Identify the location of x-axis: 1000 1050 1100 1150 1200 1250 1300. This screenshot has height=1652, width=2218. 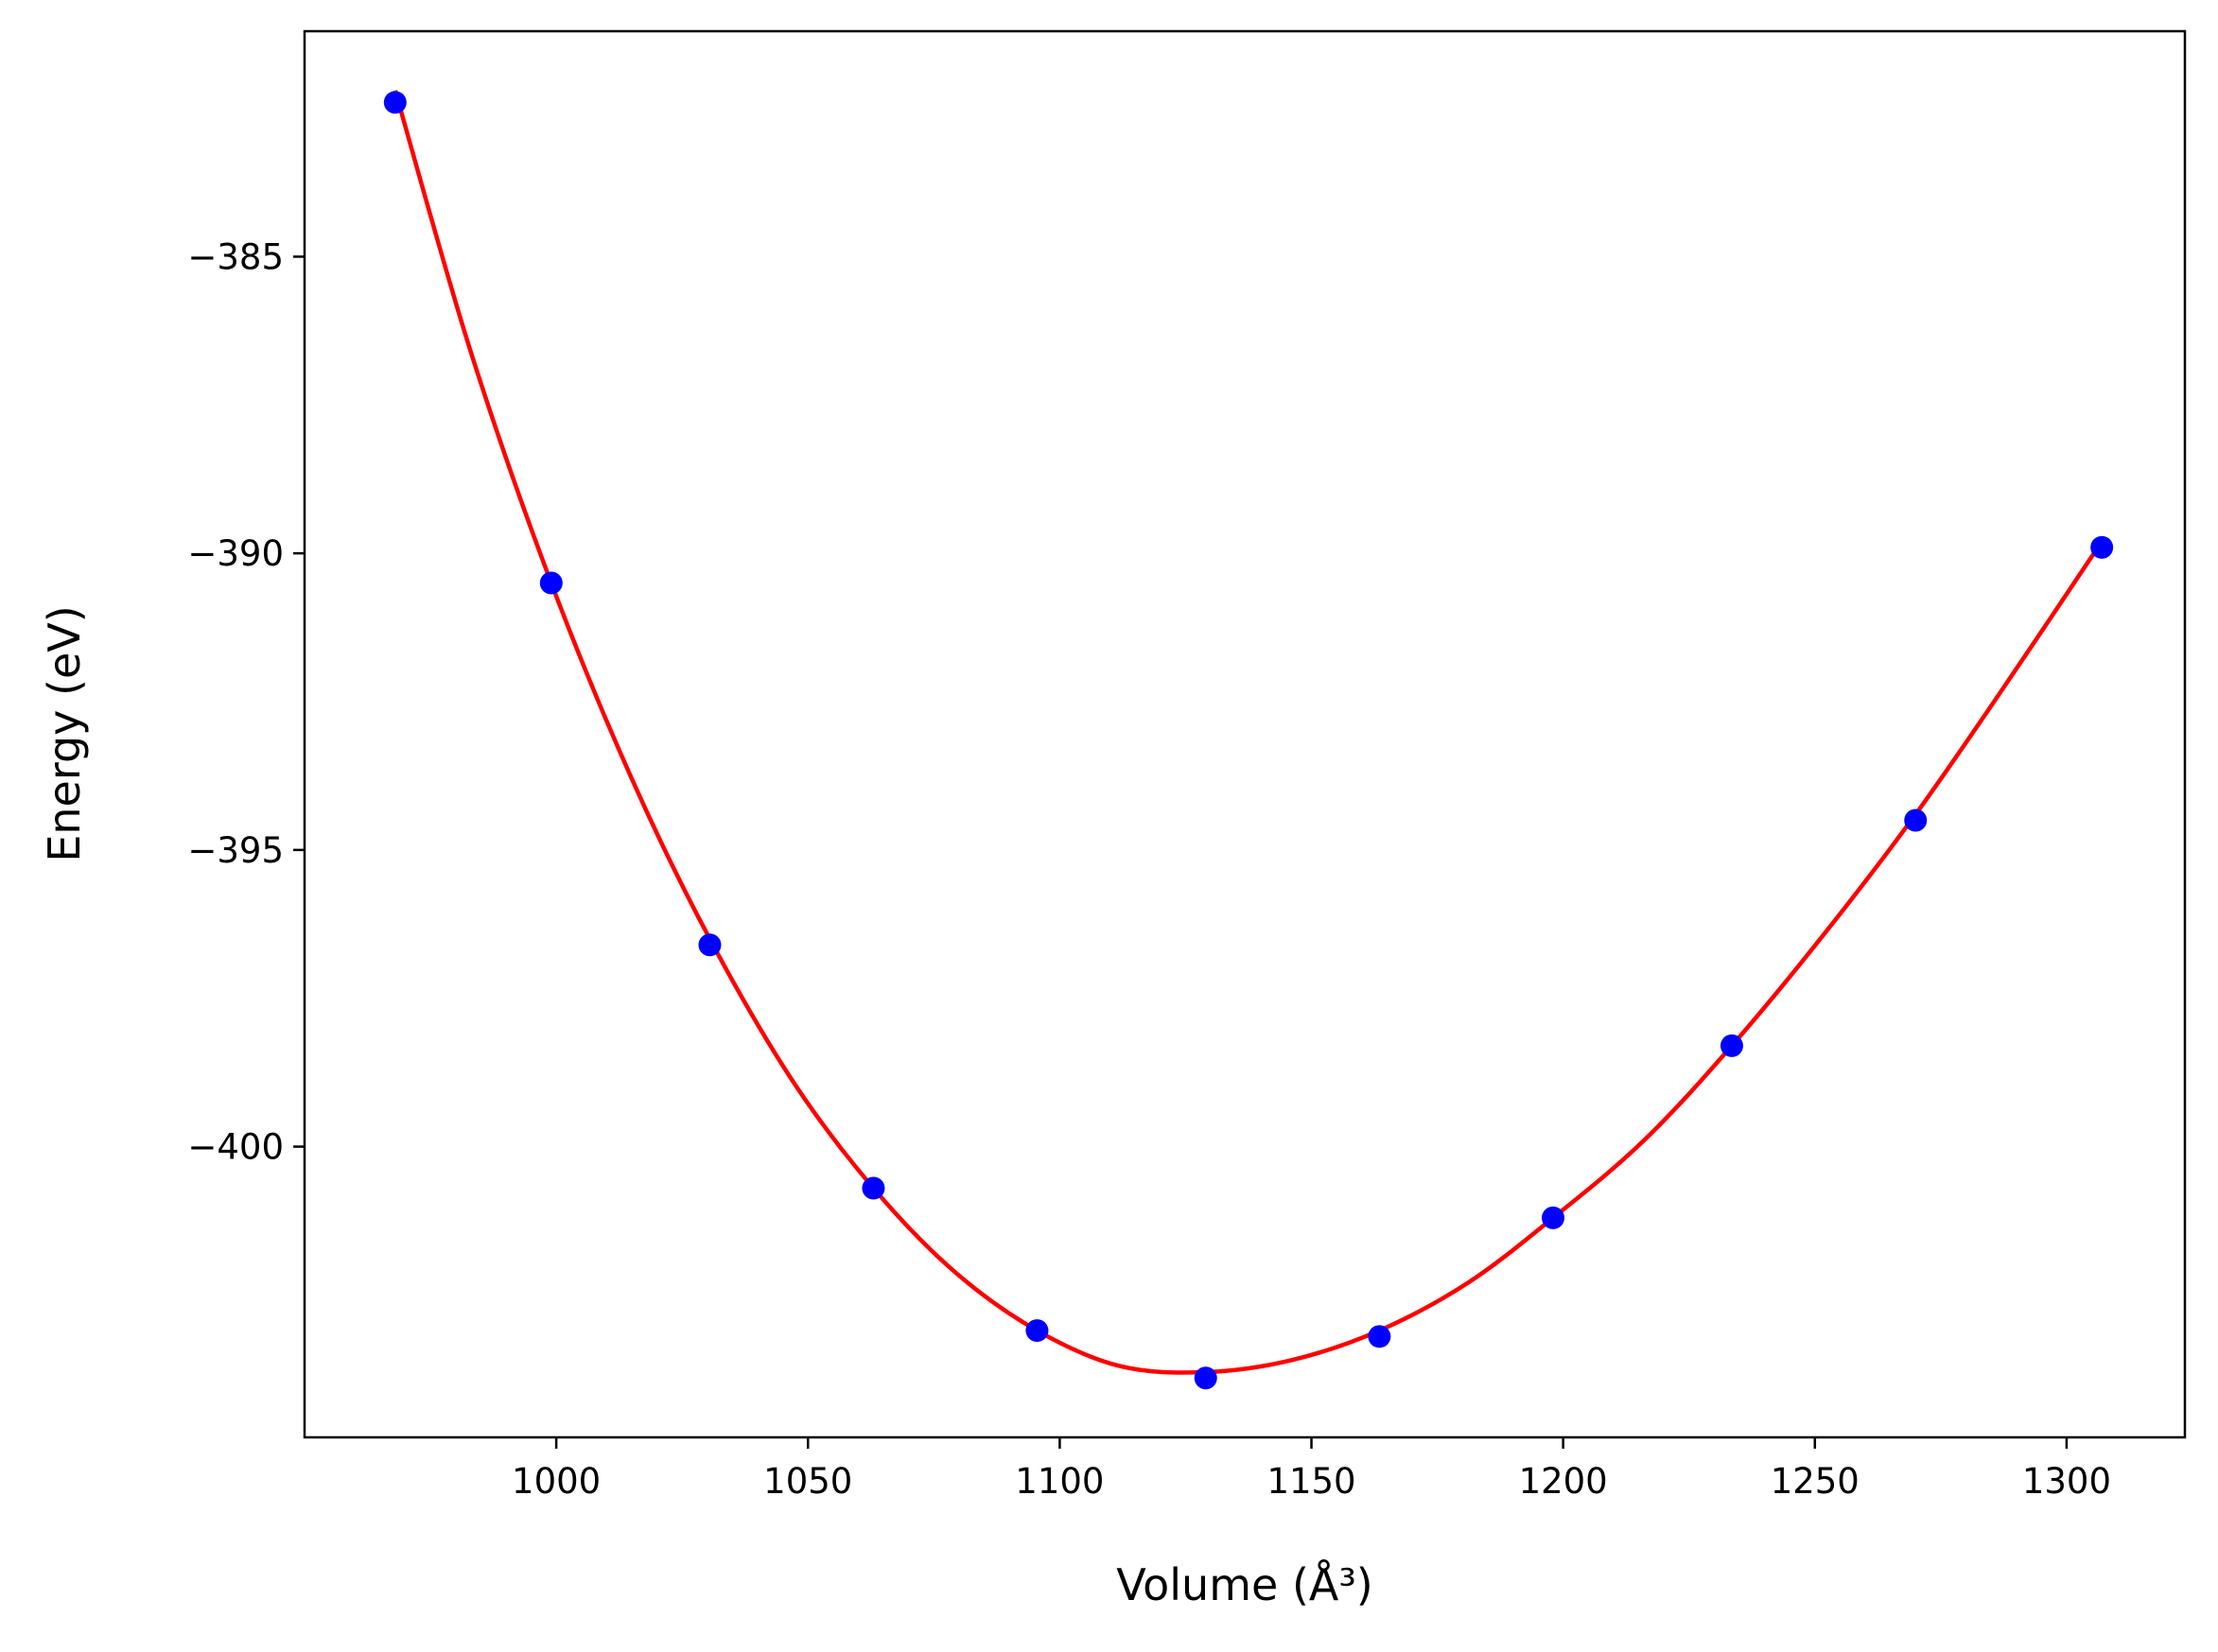
(1311, 1470).